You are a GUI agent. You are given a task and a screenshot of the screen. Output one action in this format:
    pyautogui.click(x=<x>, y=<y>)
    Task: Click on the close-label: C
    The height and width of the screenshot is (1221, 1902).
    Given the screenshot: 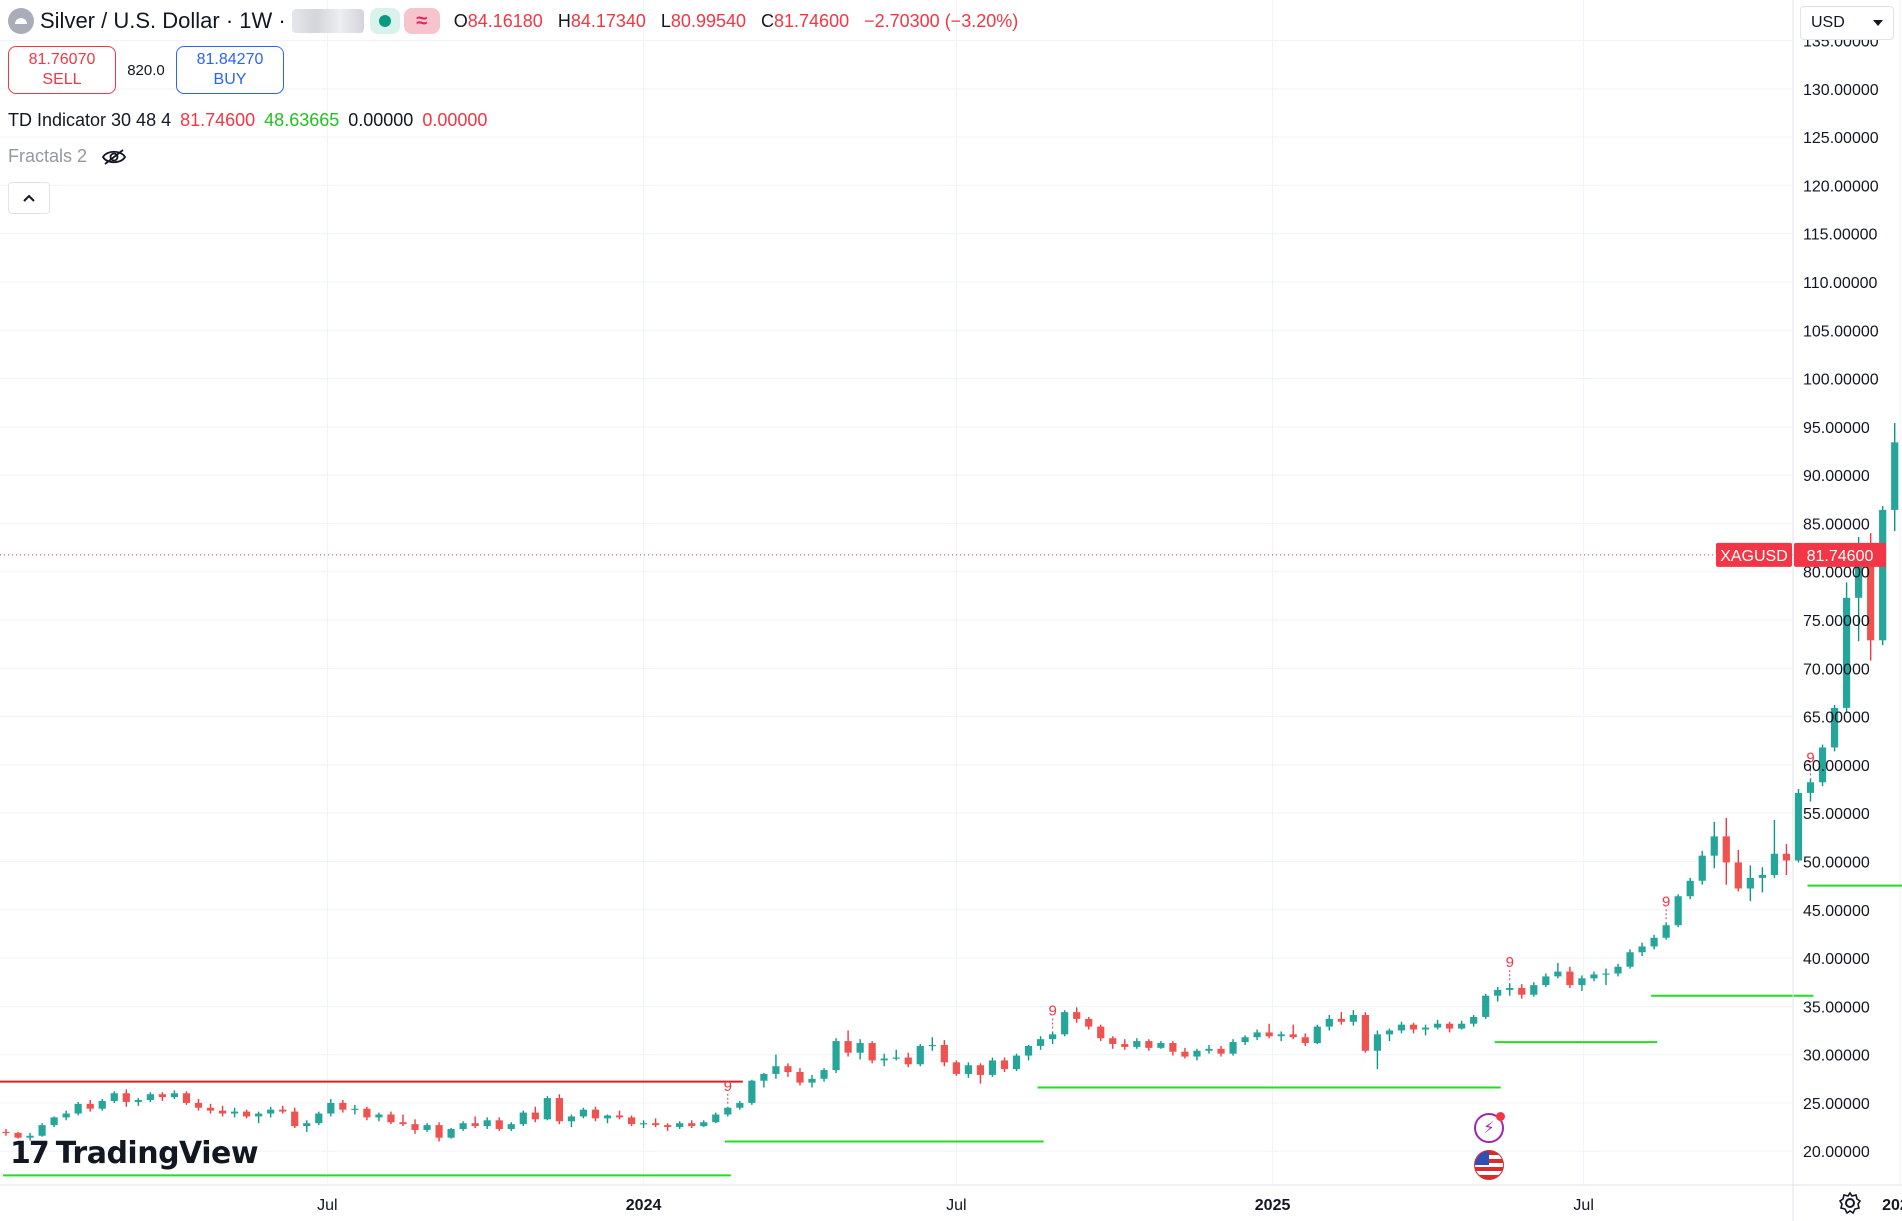 What is the action you would take?
    pyautogui.click(x=768, y=20)
    